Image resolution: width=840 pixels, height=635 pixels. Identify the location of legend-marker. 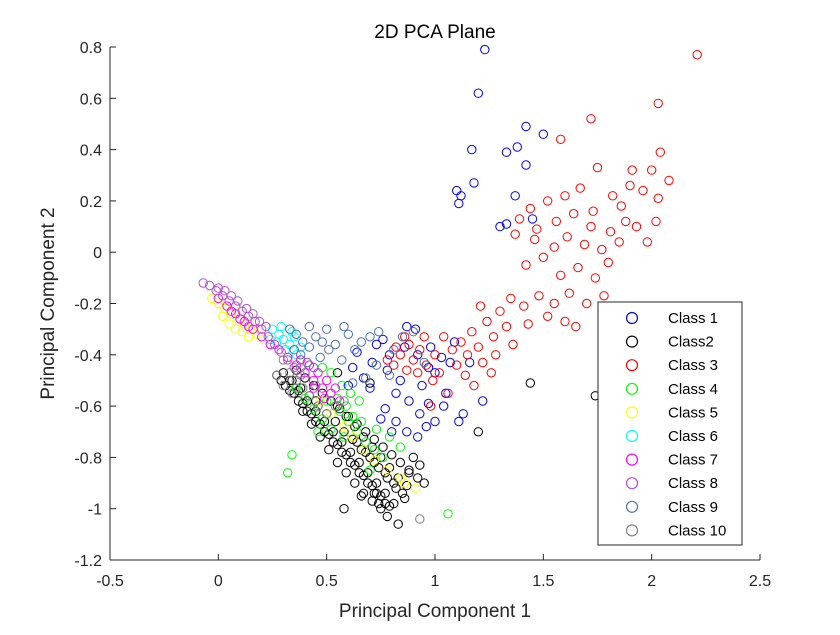
(632, 341).